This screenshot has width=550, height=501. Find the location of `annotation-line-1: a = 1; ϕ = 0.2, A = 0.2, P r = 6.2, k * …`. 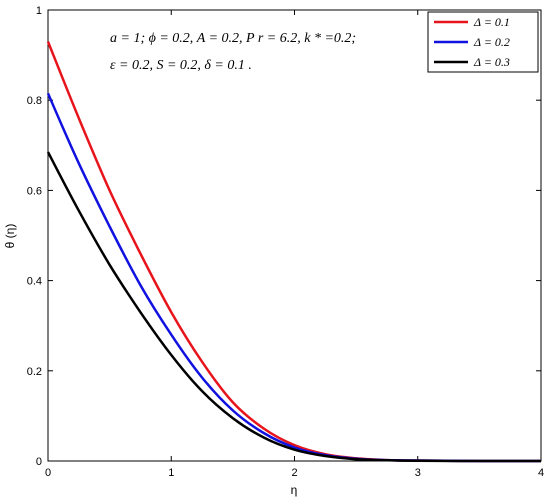

annotation-line-1: a = 1; ϕ = 0.2, A = 0.2, P r = 6.2, k * … is located at coordinates (233, 38).